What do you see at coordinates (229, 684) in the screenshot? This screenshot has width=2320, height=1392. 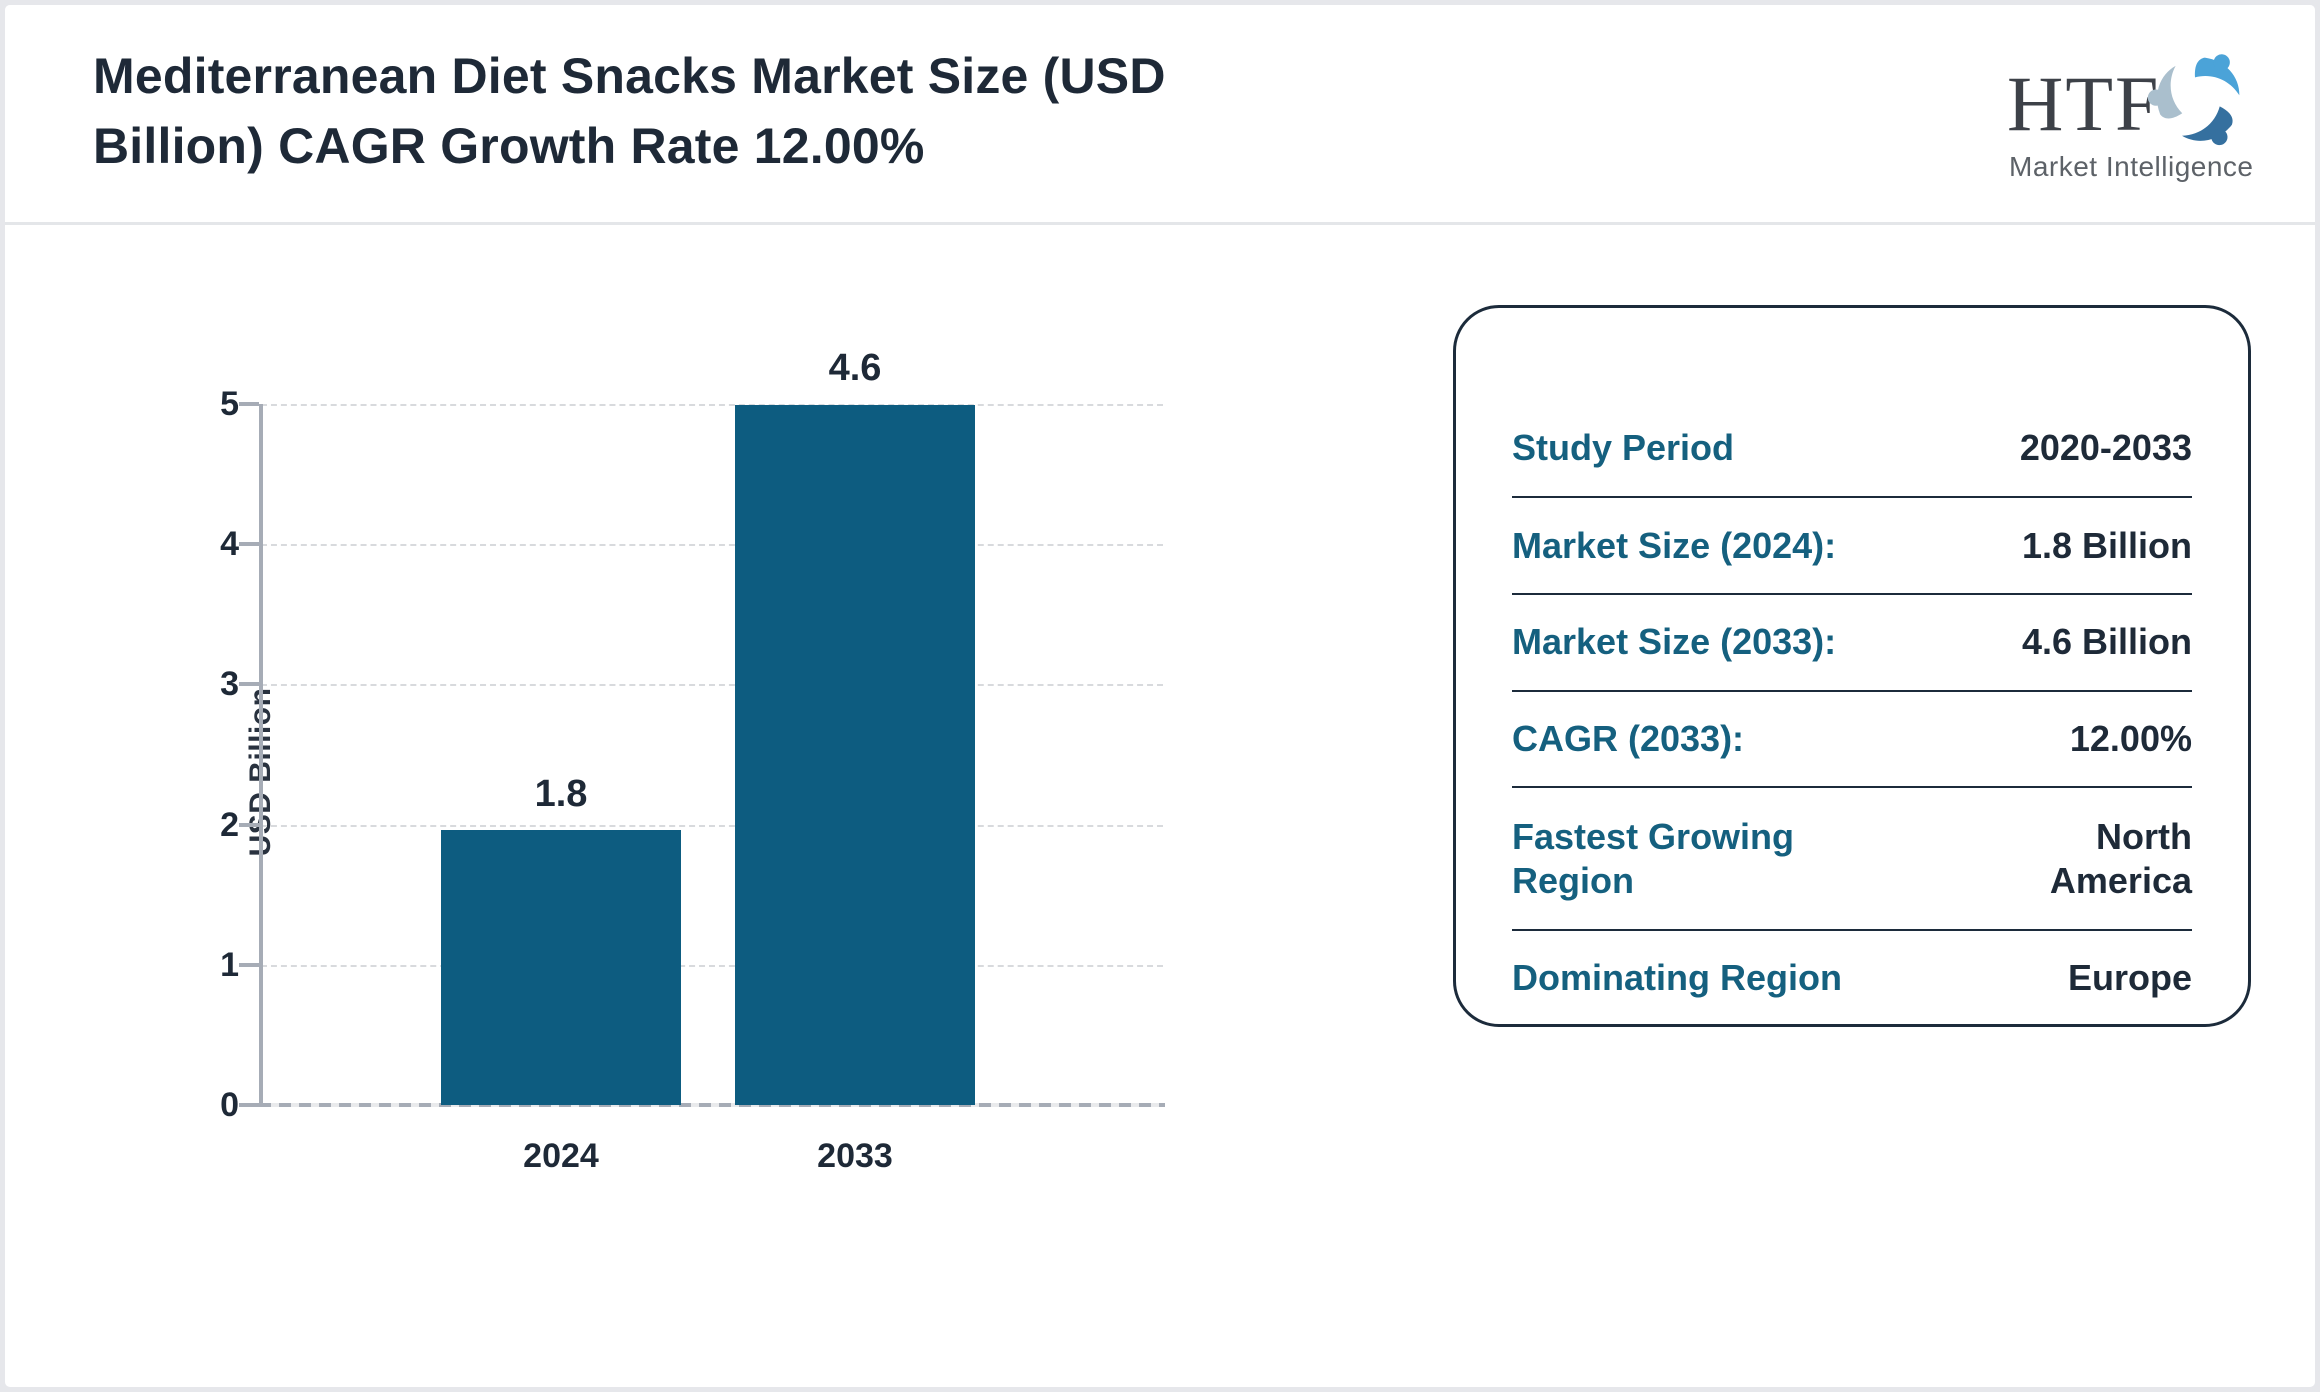 I see `y-tick-label: 3` at bounding box center [229, 684].